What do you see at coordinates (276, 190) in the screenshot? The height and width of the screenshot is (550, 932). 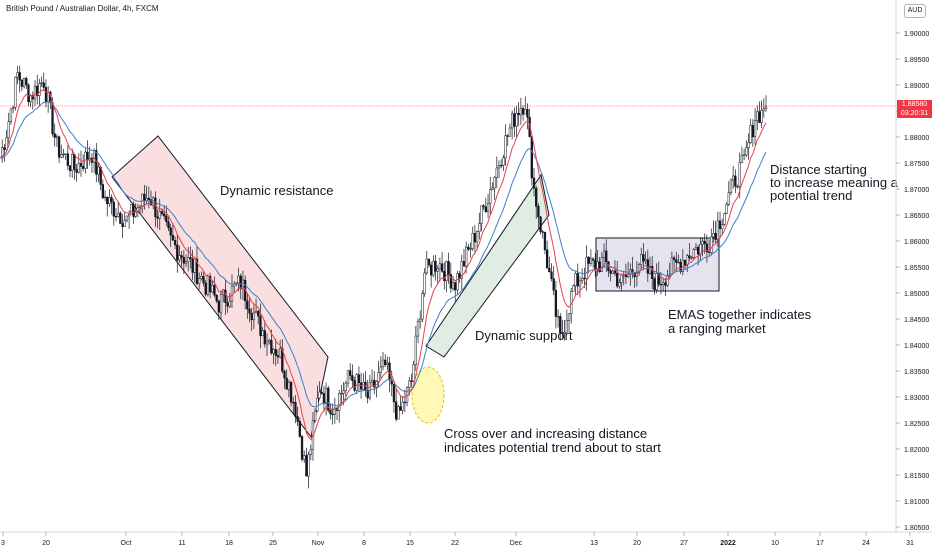 I see `annotation-dynamic-resistance: Dynamic resistance` at bounding box center [276, 190].